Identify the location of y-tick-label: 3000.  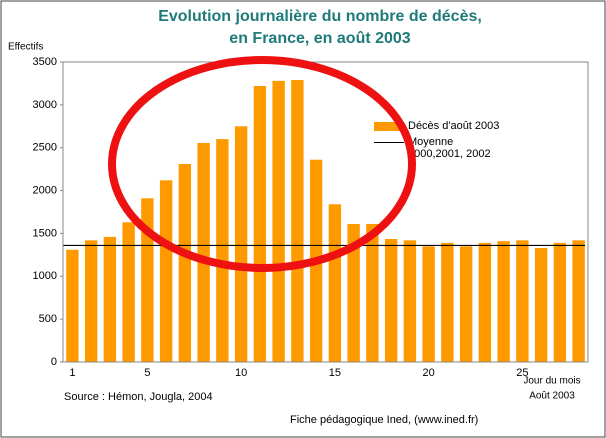
(45, 105).